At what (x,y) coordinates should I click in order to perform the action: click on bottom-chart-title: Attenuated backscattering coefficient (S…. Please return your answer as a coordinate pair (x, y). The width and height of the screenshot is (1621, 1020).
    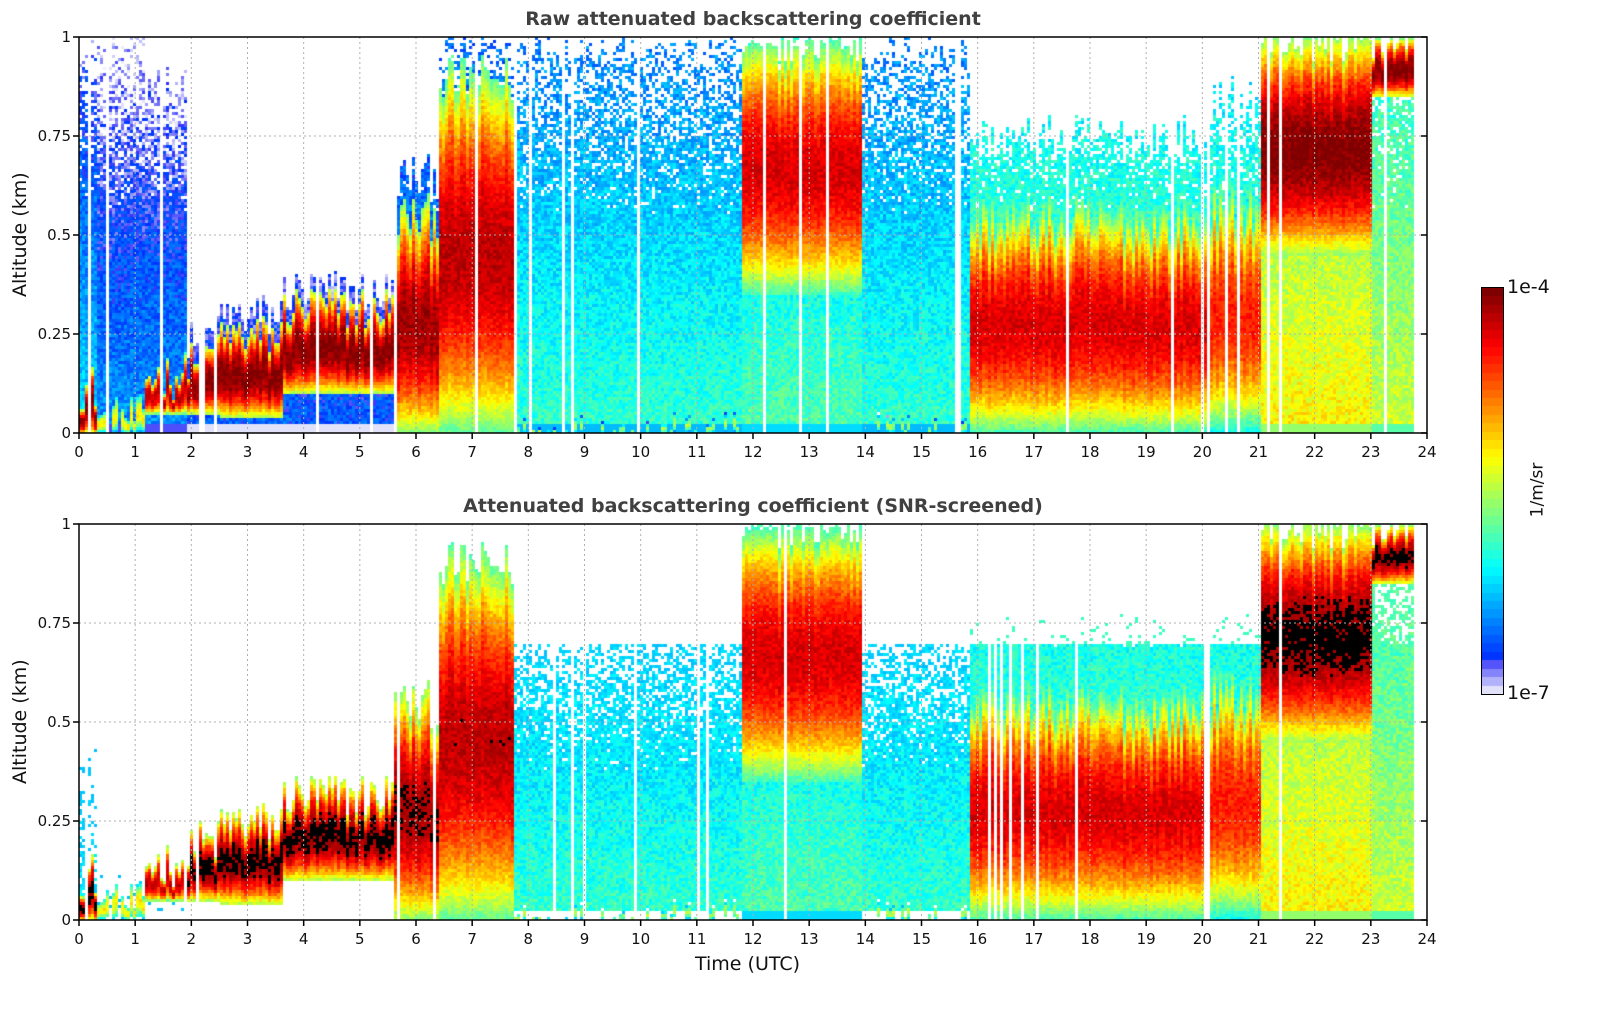
    Looking at the image, I should click on (753, 506).